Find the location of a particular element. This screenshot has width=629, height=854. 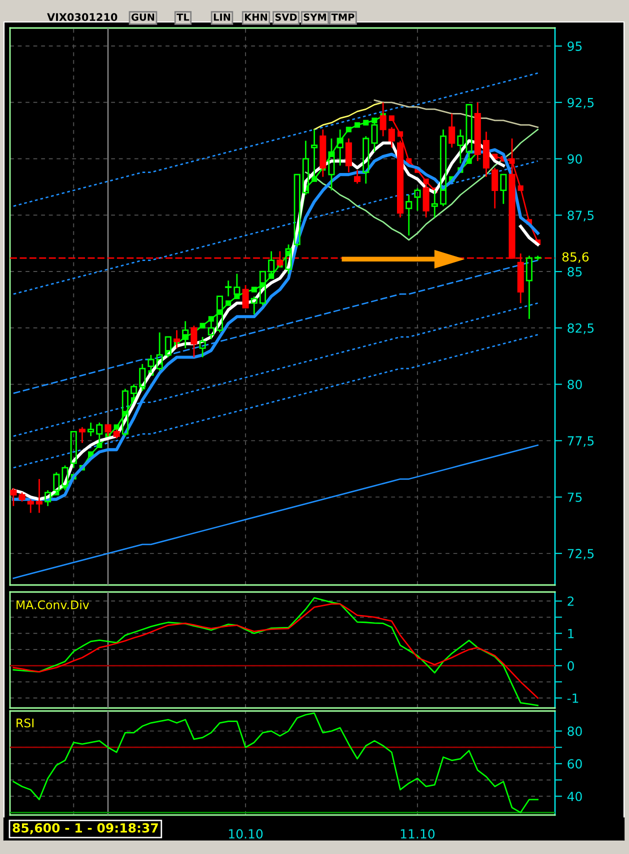

y-tick-label: 82,5 is located at coordinates (581, 328).